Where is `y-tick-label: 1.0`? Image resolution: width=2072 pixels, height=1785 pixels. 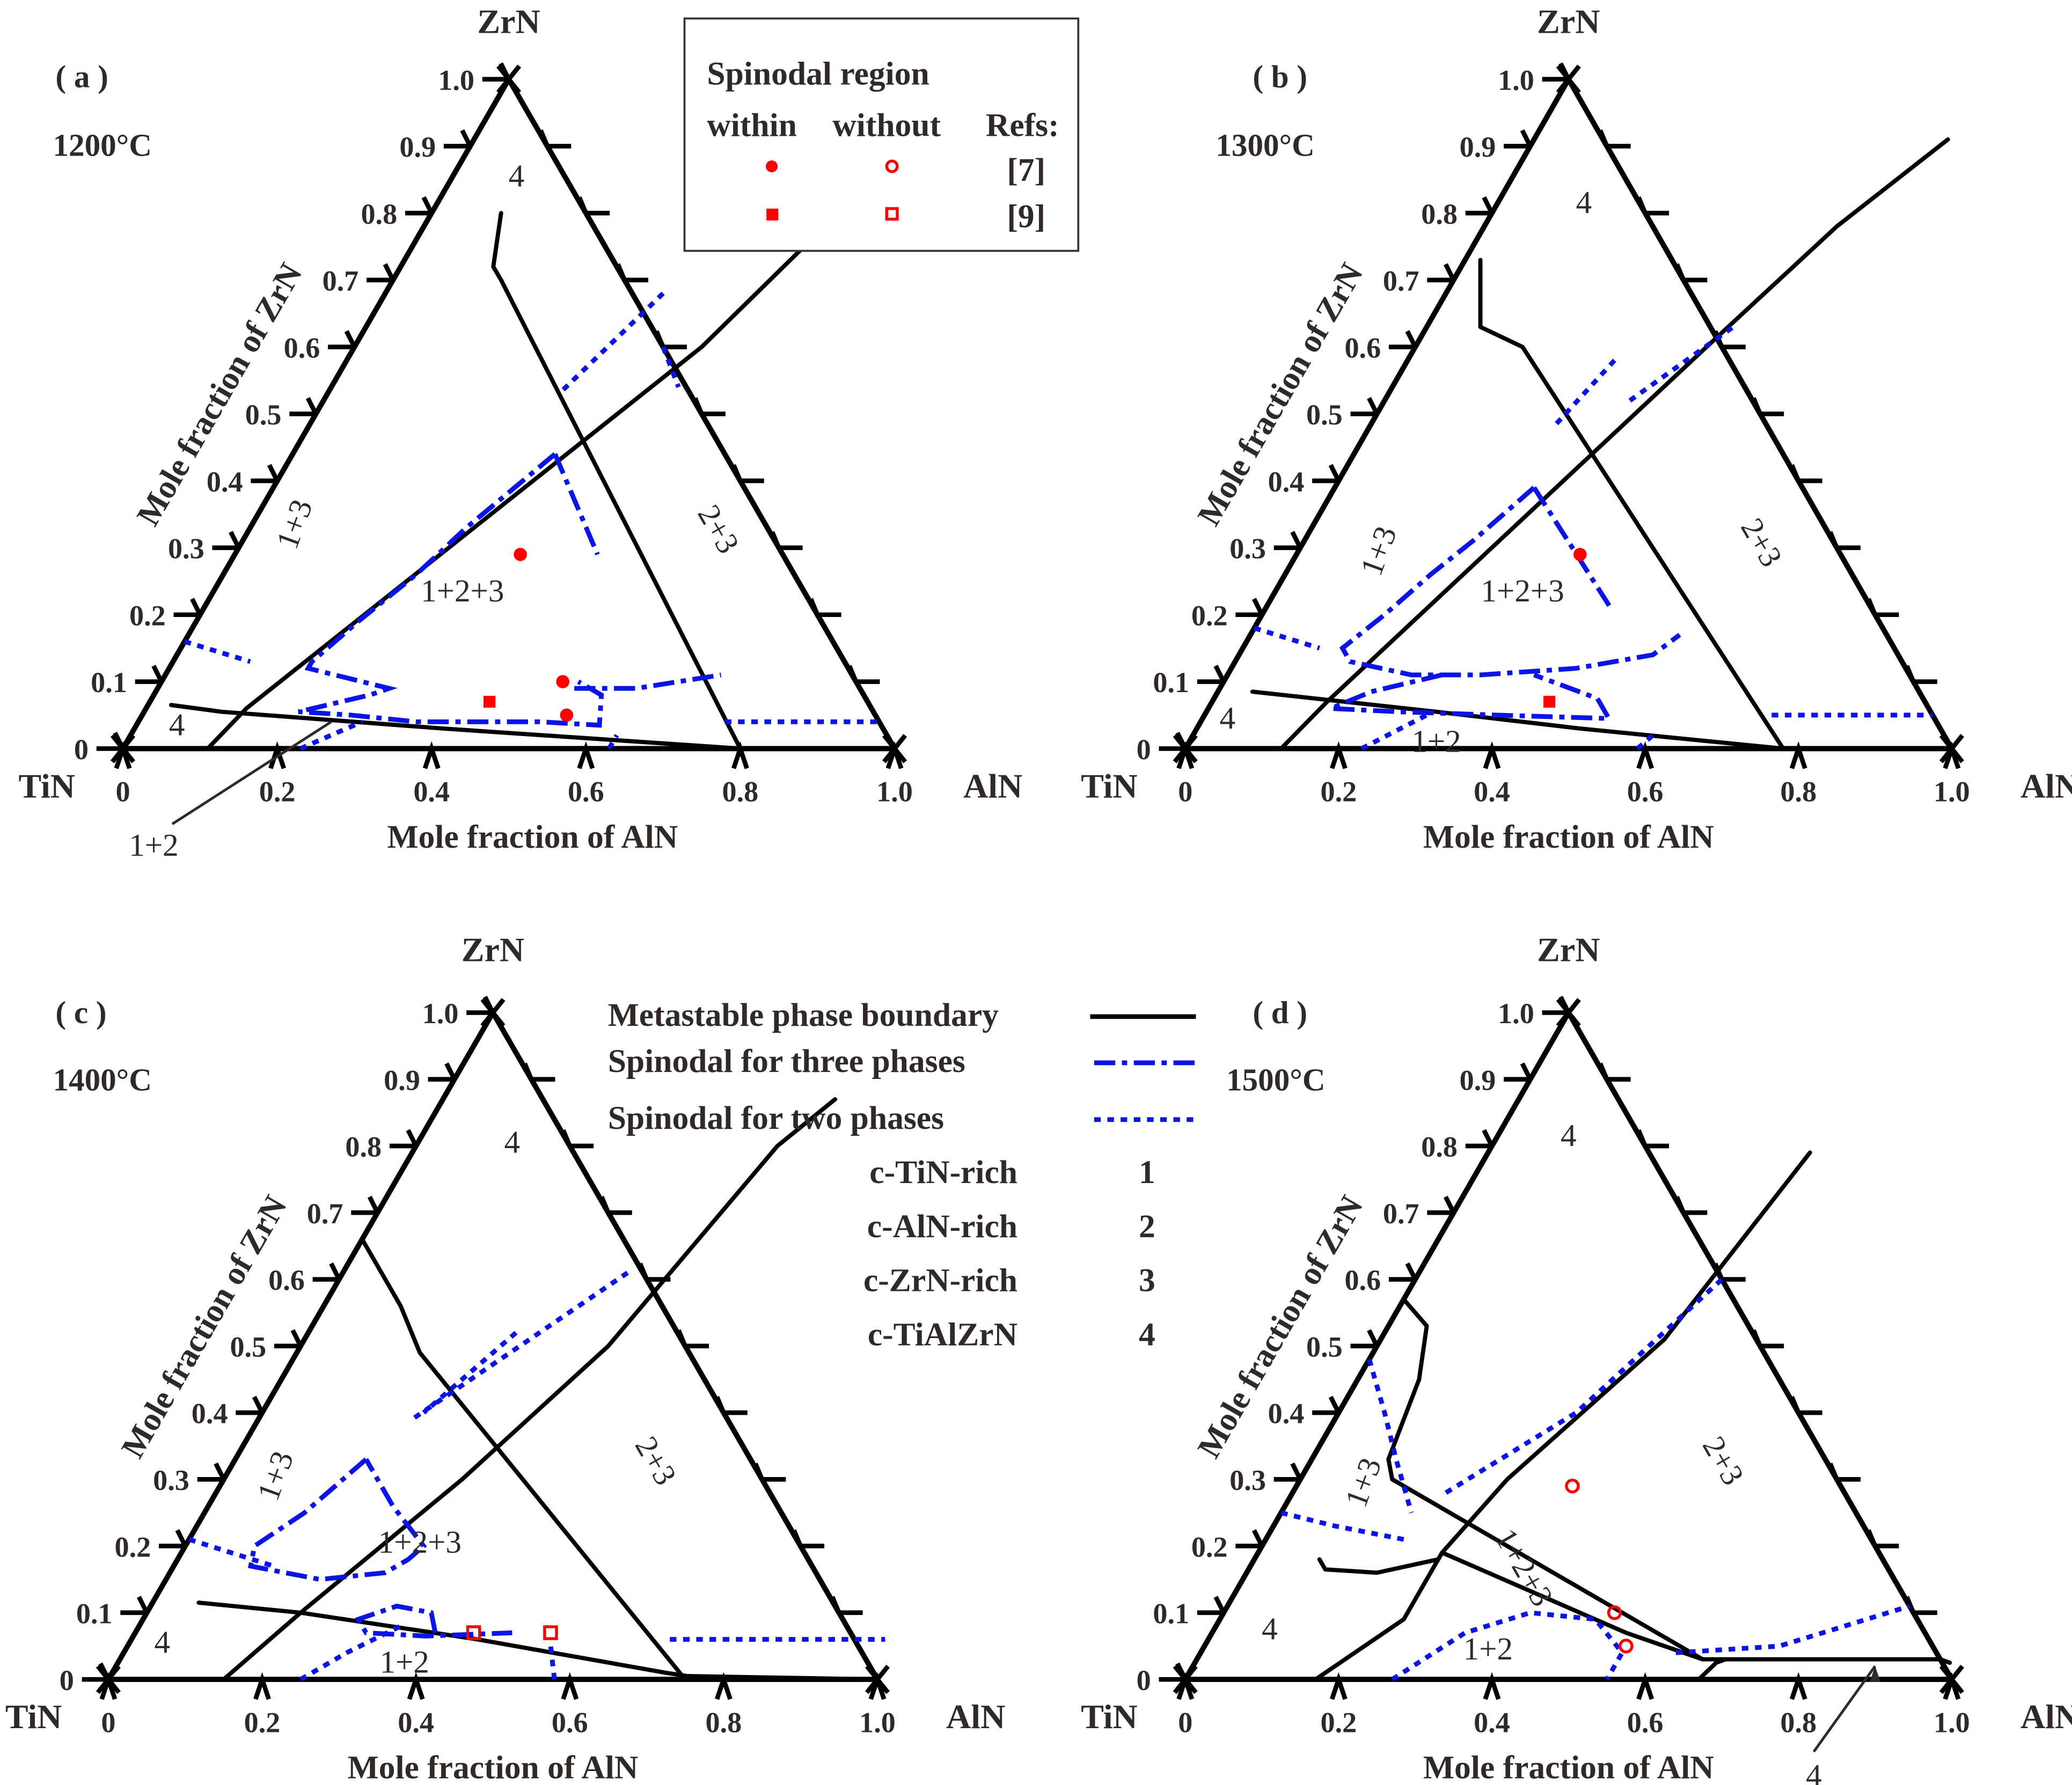 y-tick-label: 1.0 is located at coordinates (440, 1013).